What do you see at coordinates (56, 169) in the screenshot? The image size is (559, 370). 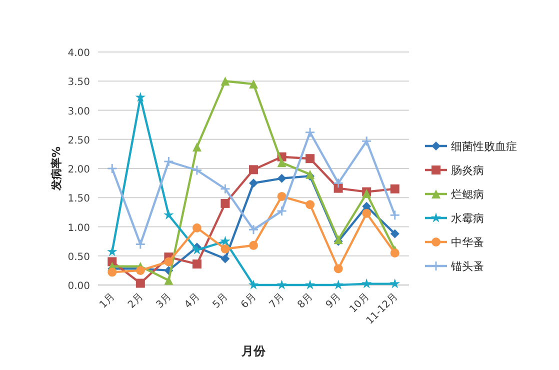 I see `y-axis-title: 发病率%` at bounding box center [56, 169].